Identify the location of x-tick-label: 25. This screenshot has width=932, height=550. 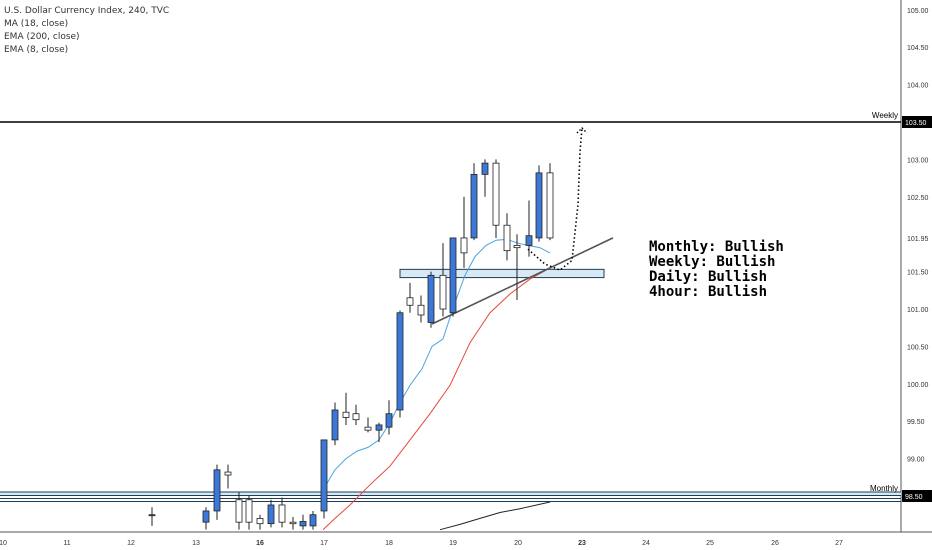
(710, 543).